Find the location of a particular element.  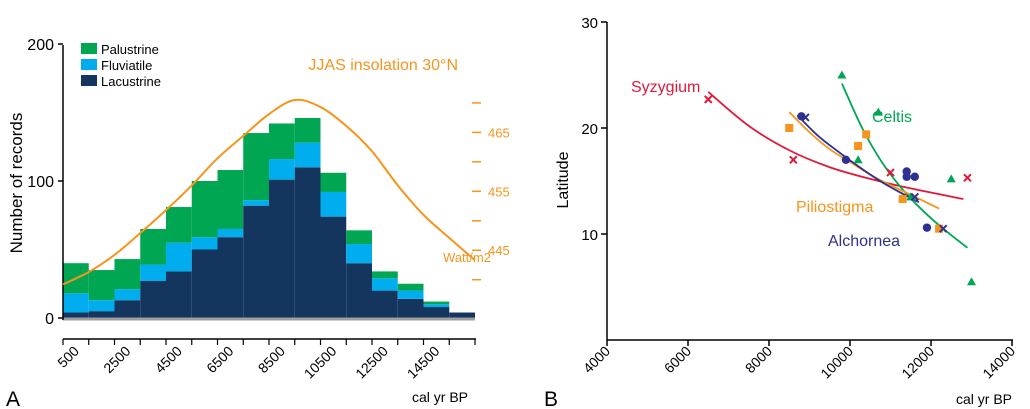

a-y-ticks: 0 100 200 is located at coordinates (45, 182).